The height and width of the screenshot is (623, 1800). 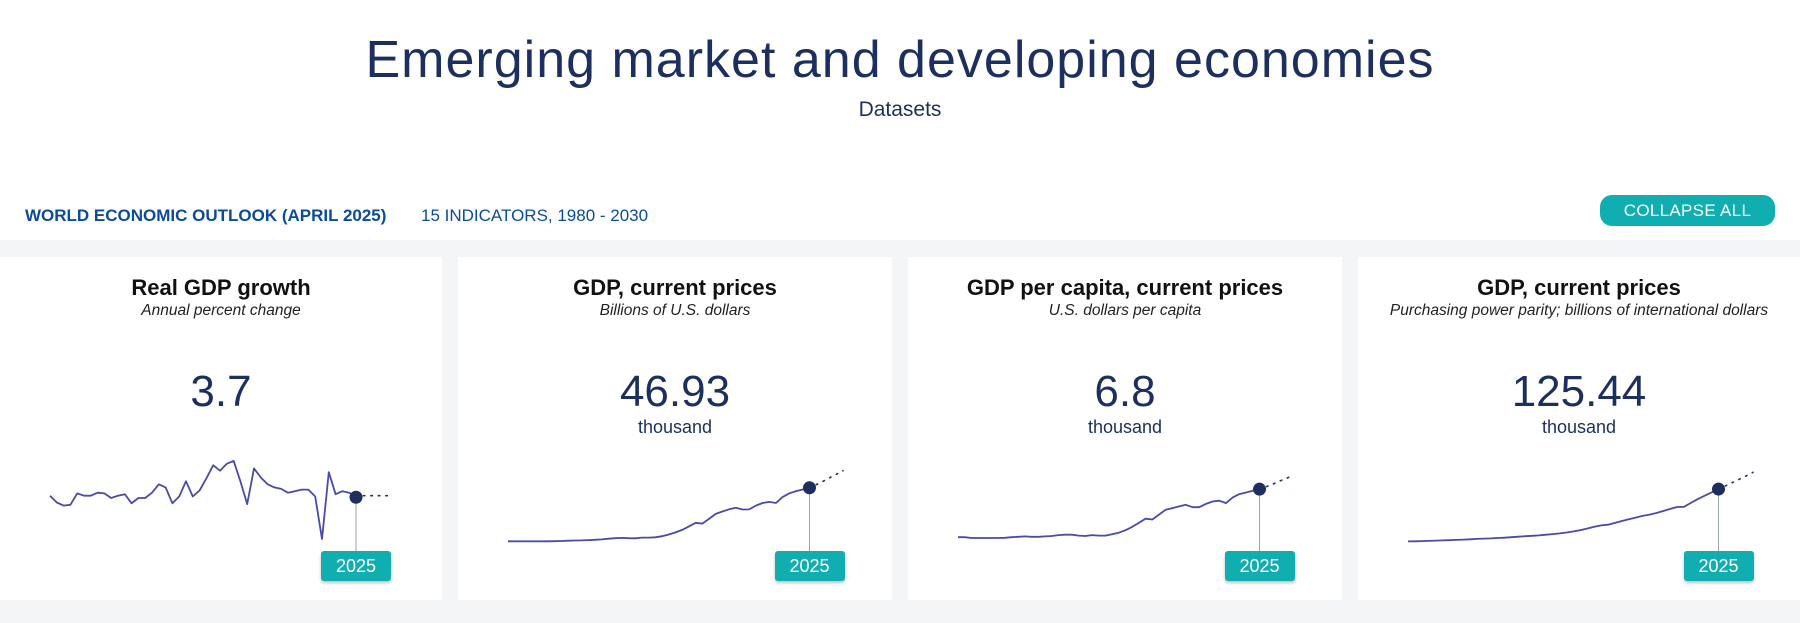 What do you see at coordinates (206, 215) in the screenshot?
I see `dataset-name-link: WORLD ECONOMIC OUTLOOK (APRIL 2025)` at bounding box center [206, 215].